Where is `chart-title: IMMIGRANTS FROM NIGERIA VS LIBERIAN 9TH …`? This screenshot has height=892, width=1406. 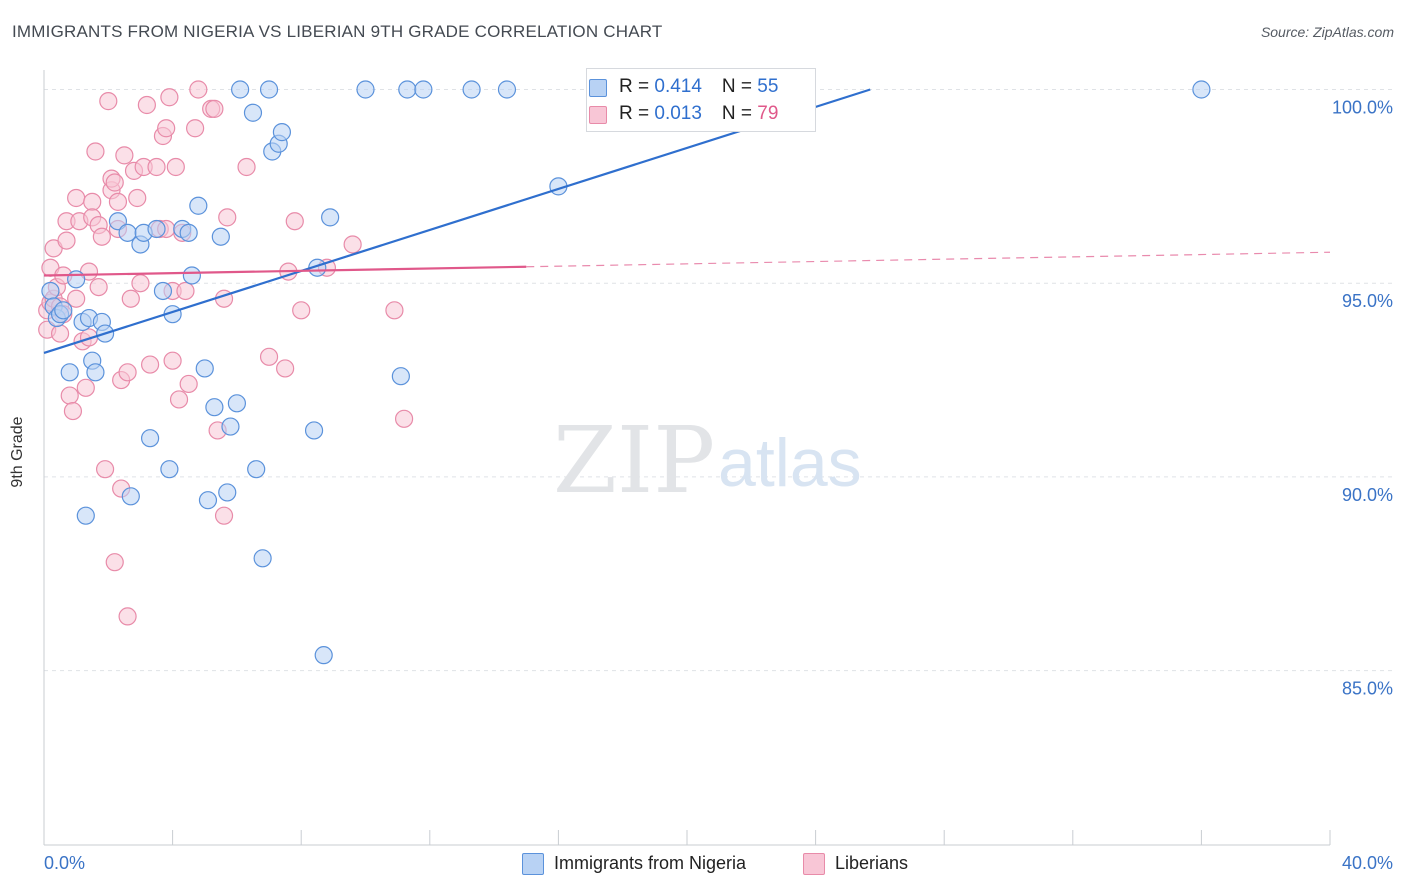
chart-title: IMMIGRANTS FROM NIGERIA VS LIBERIAN 9TH … is located at coordinates (337, 31).